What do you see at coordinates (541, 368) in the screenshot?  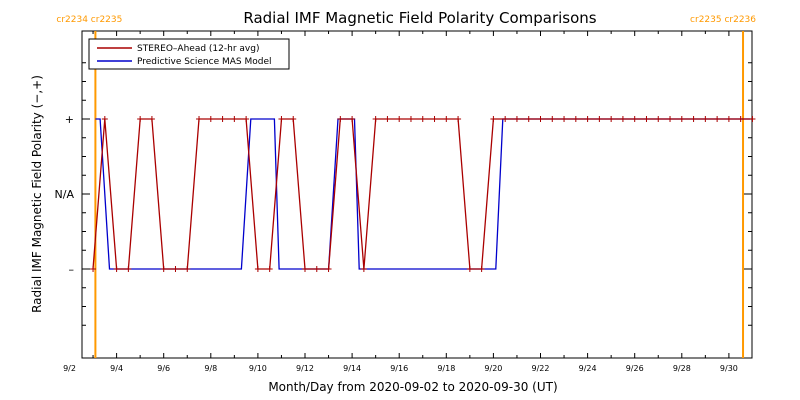 I see `x-tick-label: 9/22` at bounding box center [541, 368].